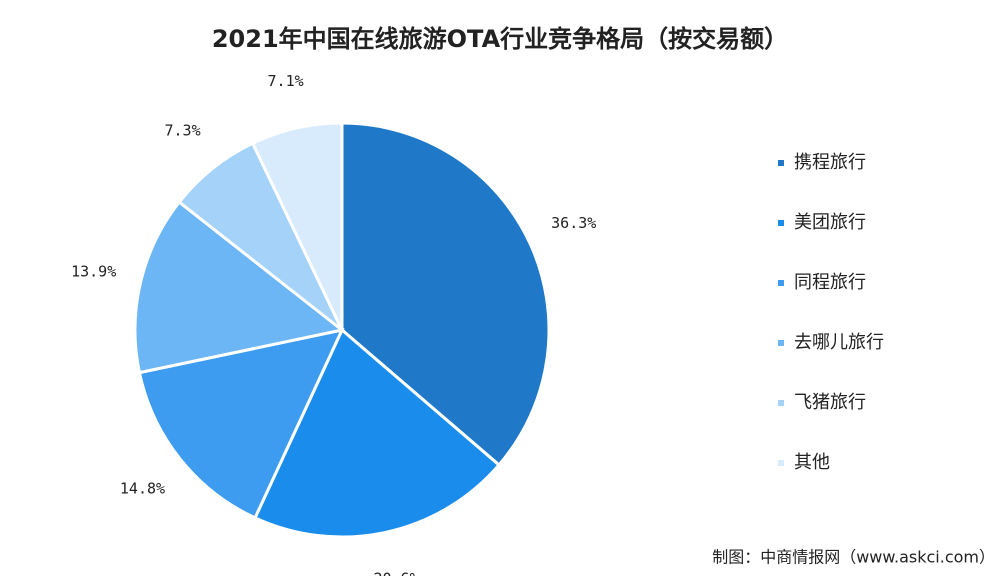  I want to click on legend-label: 去哪儿旅行, so click(839, 342).